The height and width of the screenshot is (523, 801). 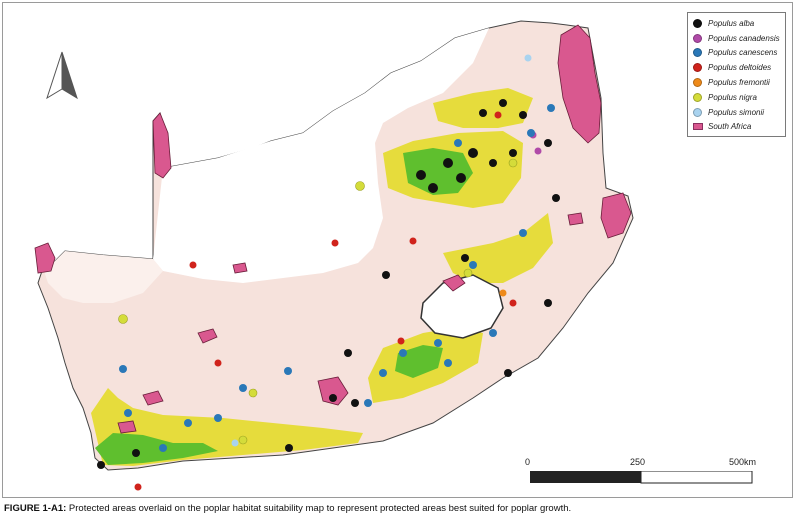 I want to click on legend-item-canescens: Populus canescens, so click(x=736, y=53).